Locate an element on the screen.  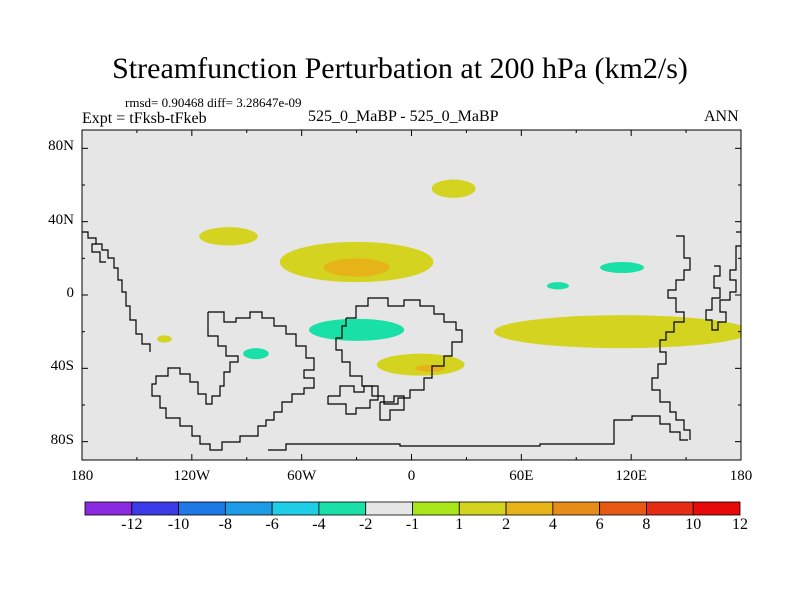
colorbar-label: 6 is located at coordinates (599, 524).